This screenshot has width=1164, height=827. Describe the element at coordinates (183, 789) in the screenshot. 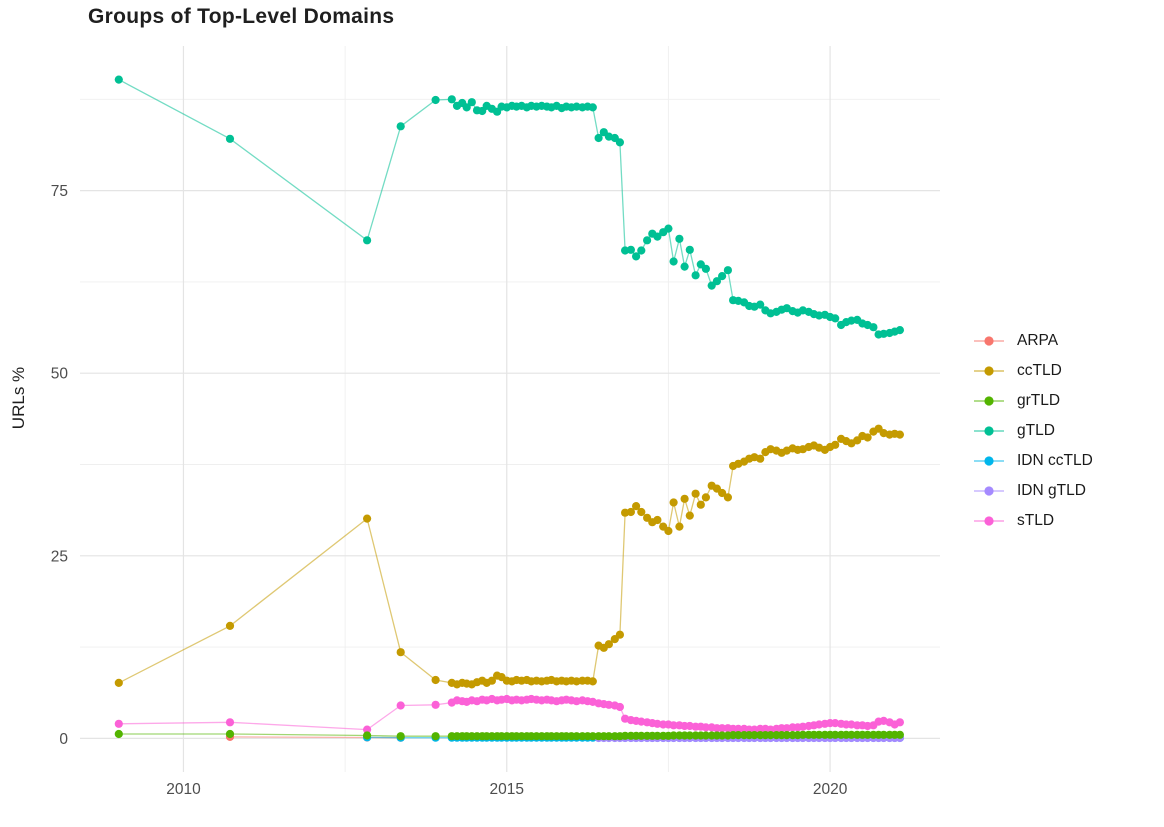

I see `x-tick-label: 2010` at that location.